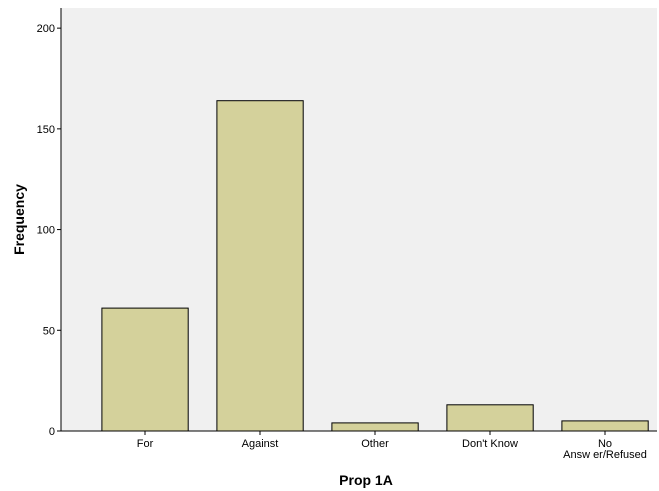 The image size is (659, 491). I want to click on y-tick-label: 0, so click(52, 432).